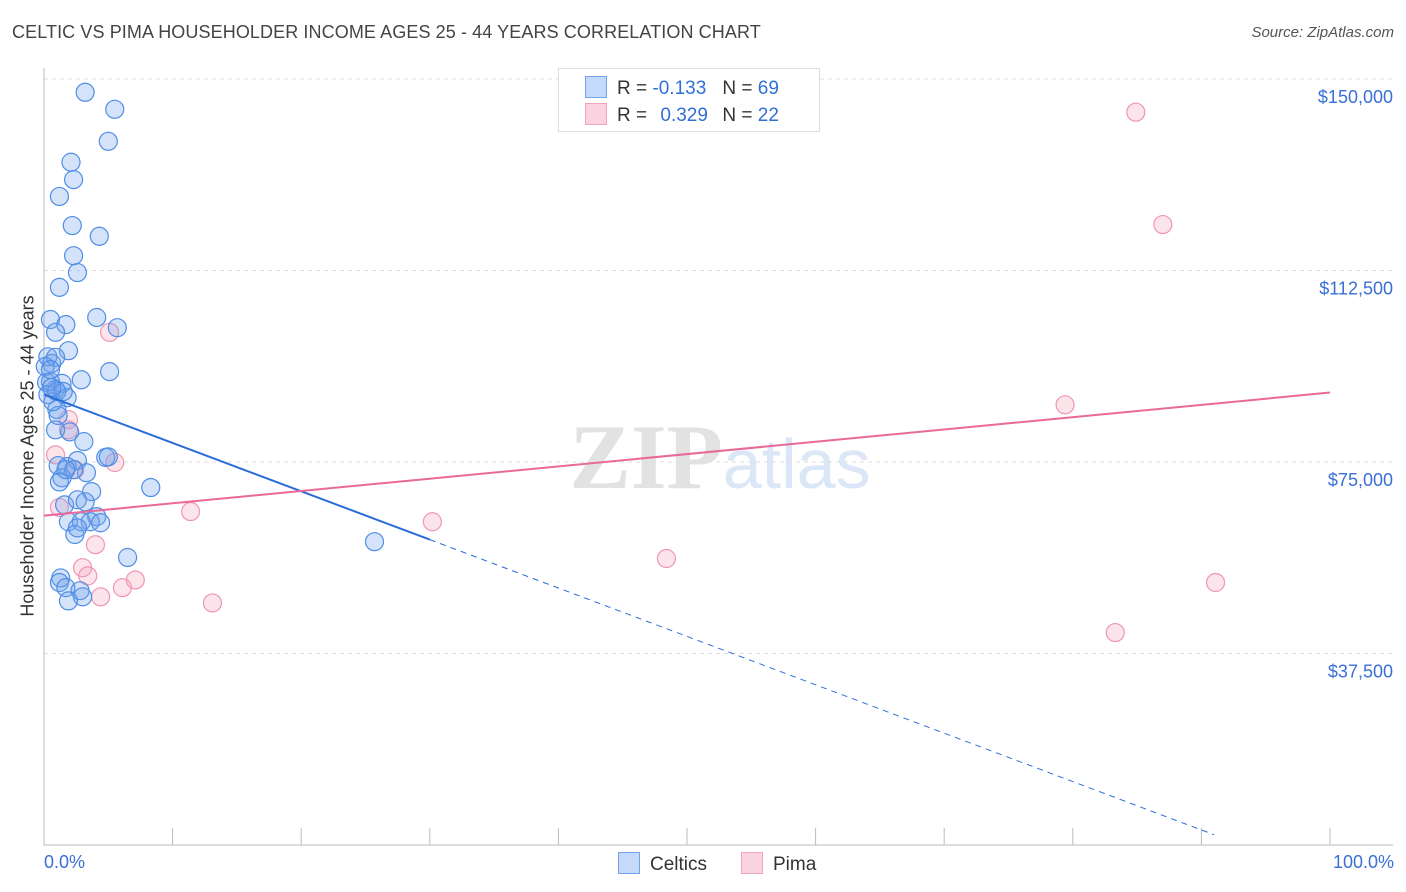 This screenshot has width=1406, height=892. I want to click on pima-r-value: 0.329, so click(684, 115).